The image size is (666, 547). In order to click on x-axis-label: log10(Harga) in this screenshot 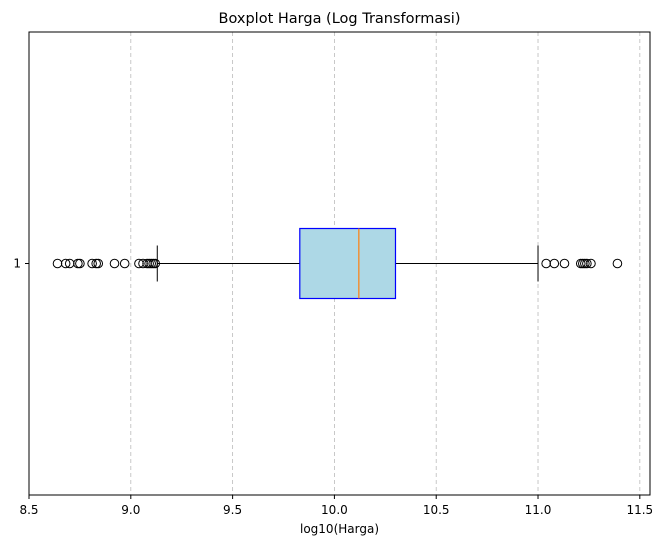, I will do `click(339, 529)`.